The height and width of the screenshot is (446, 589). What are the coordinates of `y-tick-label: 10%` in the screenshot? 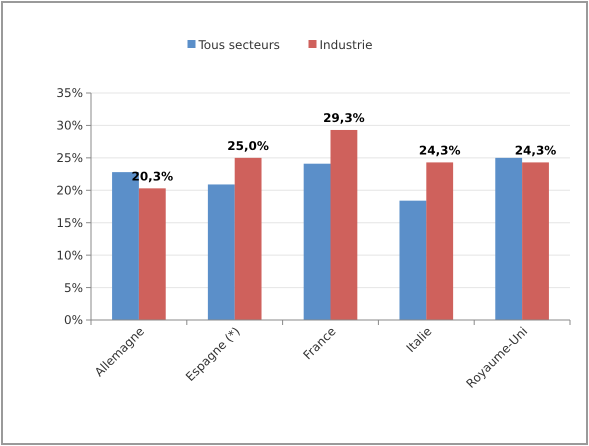 It's located at (69, 255).